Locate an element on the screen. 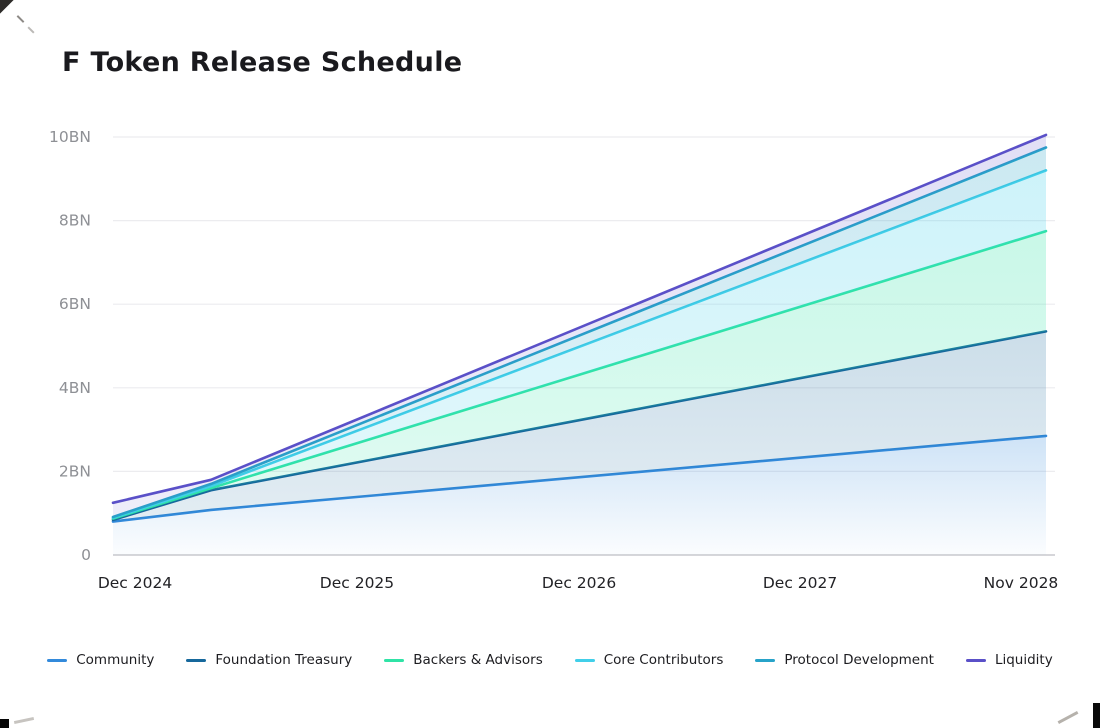 The width and height of the screenshot is (1100, 728). legend-label: Community is located at coordinates (115, 660).